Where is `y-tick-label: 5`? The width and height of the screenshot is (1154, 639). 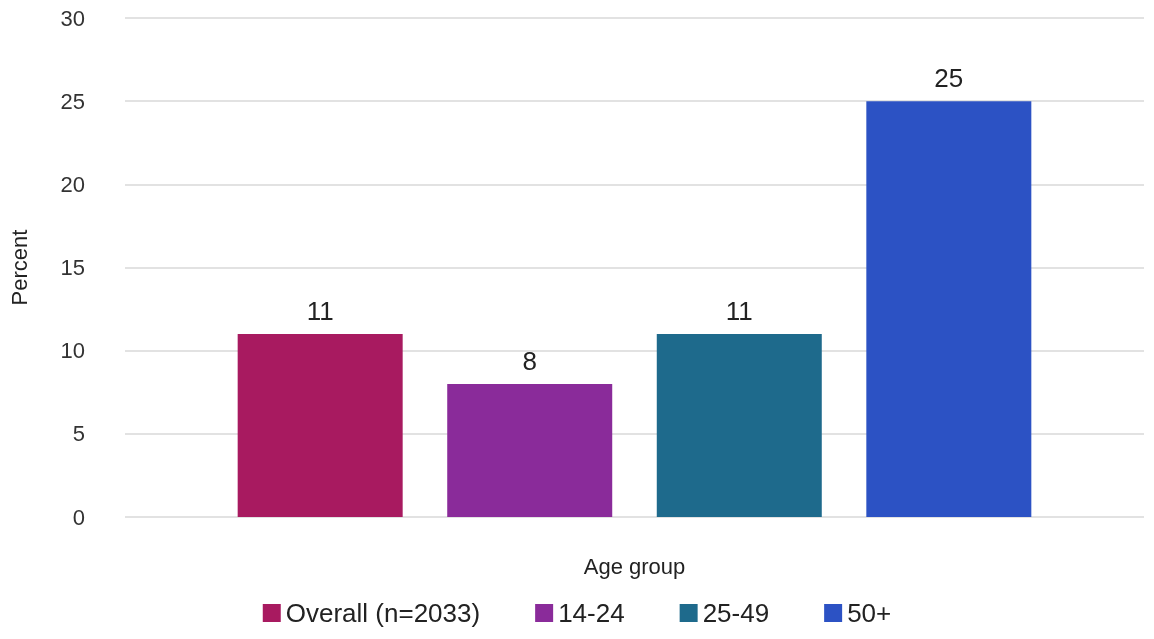 y-tick-label: 5 is located at coordinates (78, 434).